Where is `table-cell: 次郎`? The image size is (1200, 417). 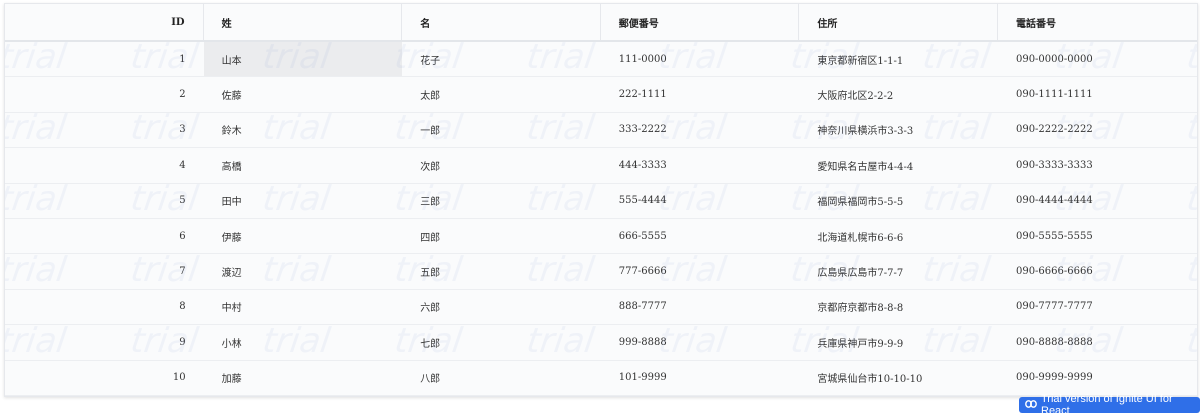
table-cell: 次郎 is located at coordinates (430, 167).